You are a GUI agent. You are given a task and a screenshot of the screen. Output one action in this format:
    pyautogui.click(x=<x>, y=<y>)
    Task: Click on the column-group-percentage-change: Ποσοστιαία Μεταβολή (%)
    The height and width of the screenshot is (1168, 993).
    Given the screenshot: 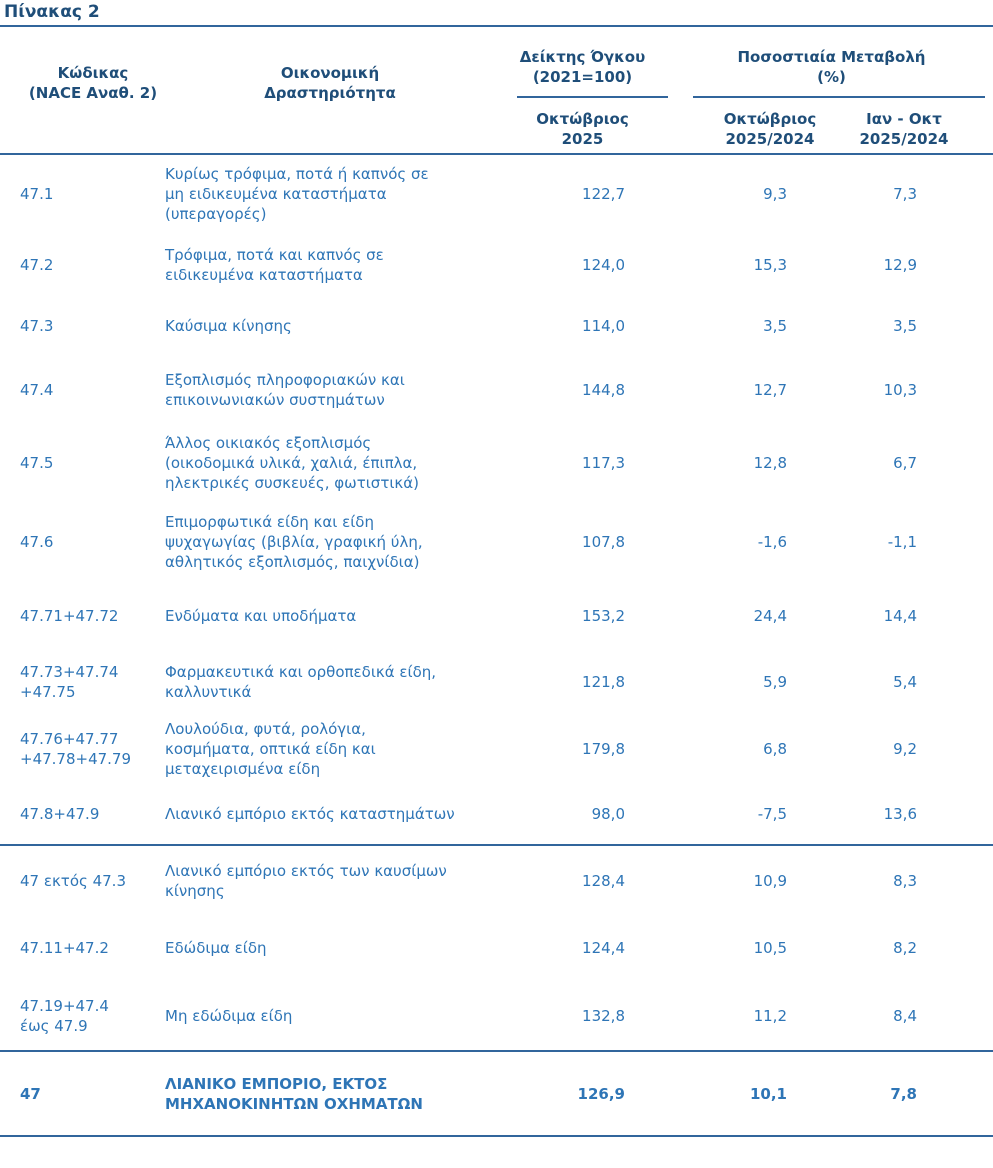 What is the action you would take?
    pyautogui.click(x=831, y=67)
    